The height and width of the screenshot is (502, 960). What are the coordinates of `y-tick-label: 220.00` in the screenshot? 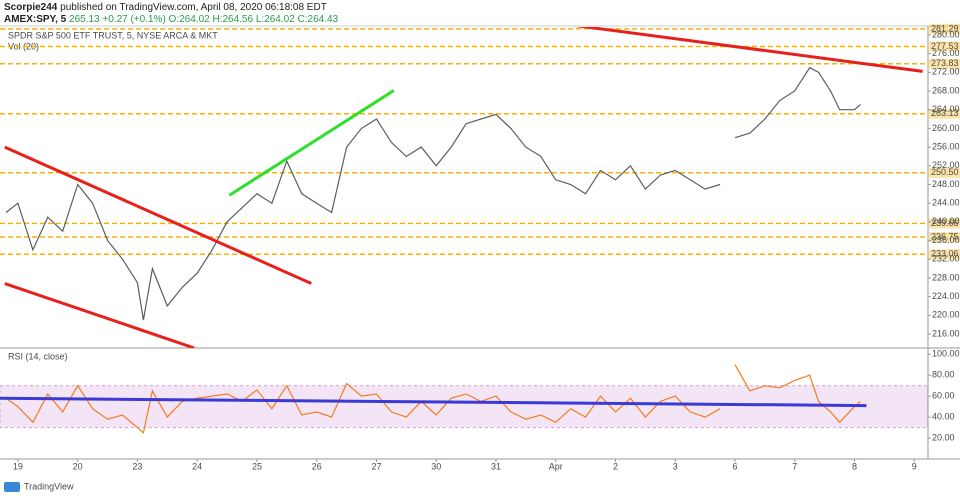 It's located at (946, 315).